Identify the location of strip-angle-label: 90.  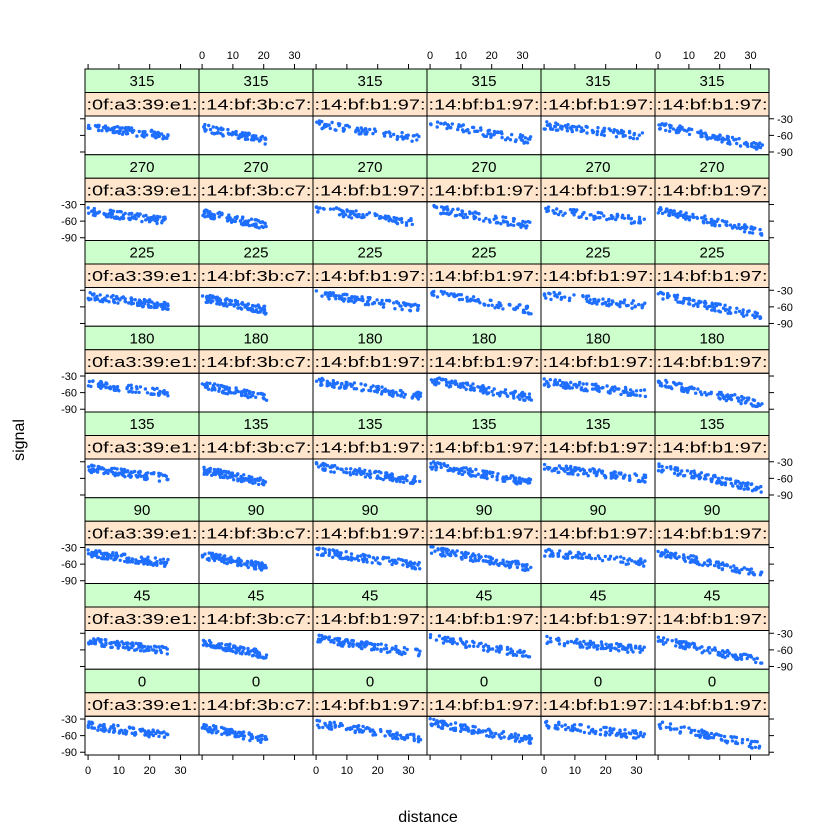
(370, 510).